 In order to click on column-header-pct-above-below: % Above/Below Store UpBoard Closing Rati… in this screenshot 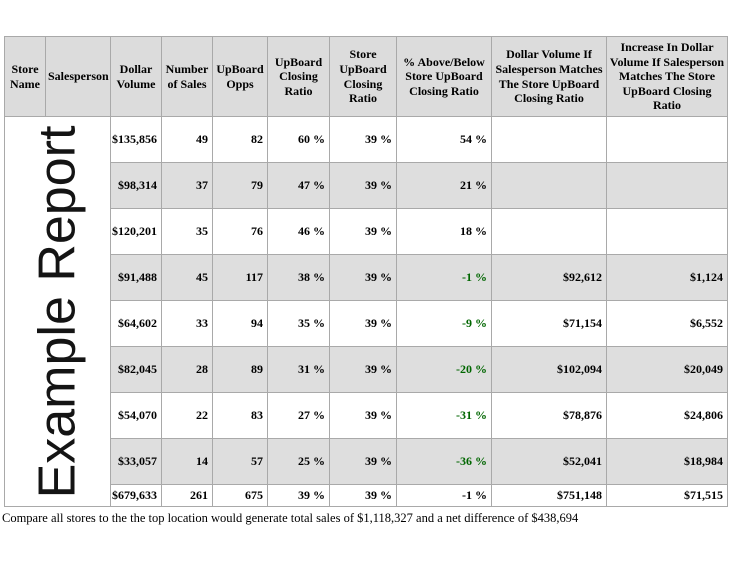, I will do `click(444, 76)`.